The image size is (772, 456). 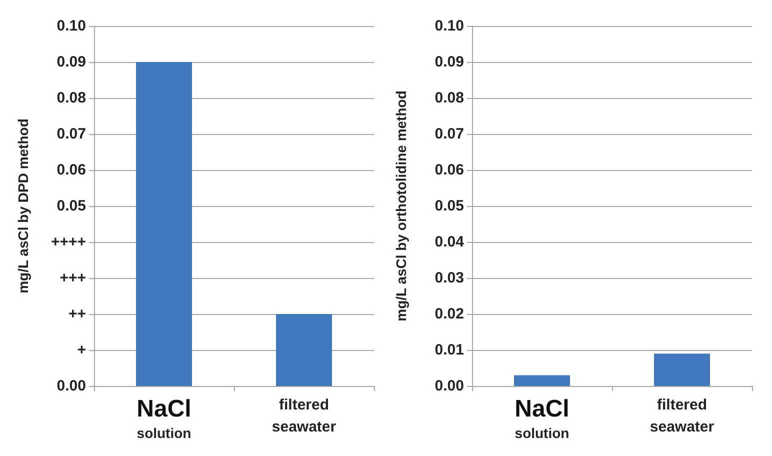 What do you see at coordinates (77, 314) in the screenshot?
I see `y-tick-label: ++` at bounding box center [77, 314].